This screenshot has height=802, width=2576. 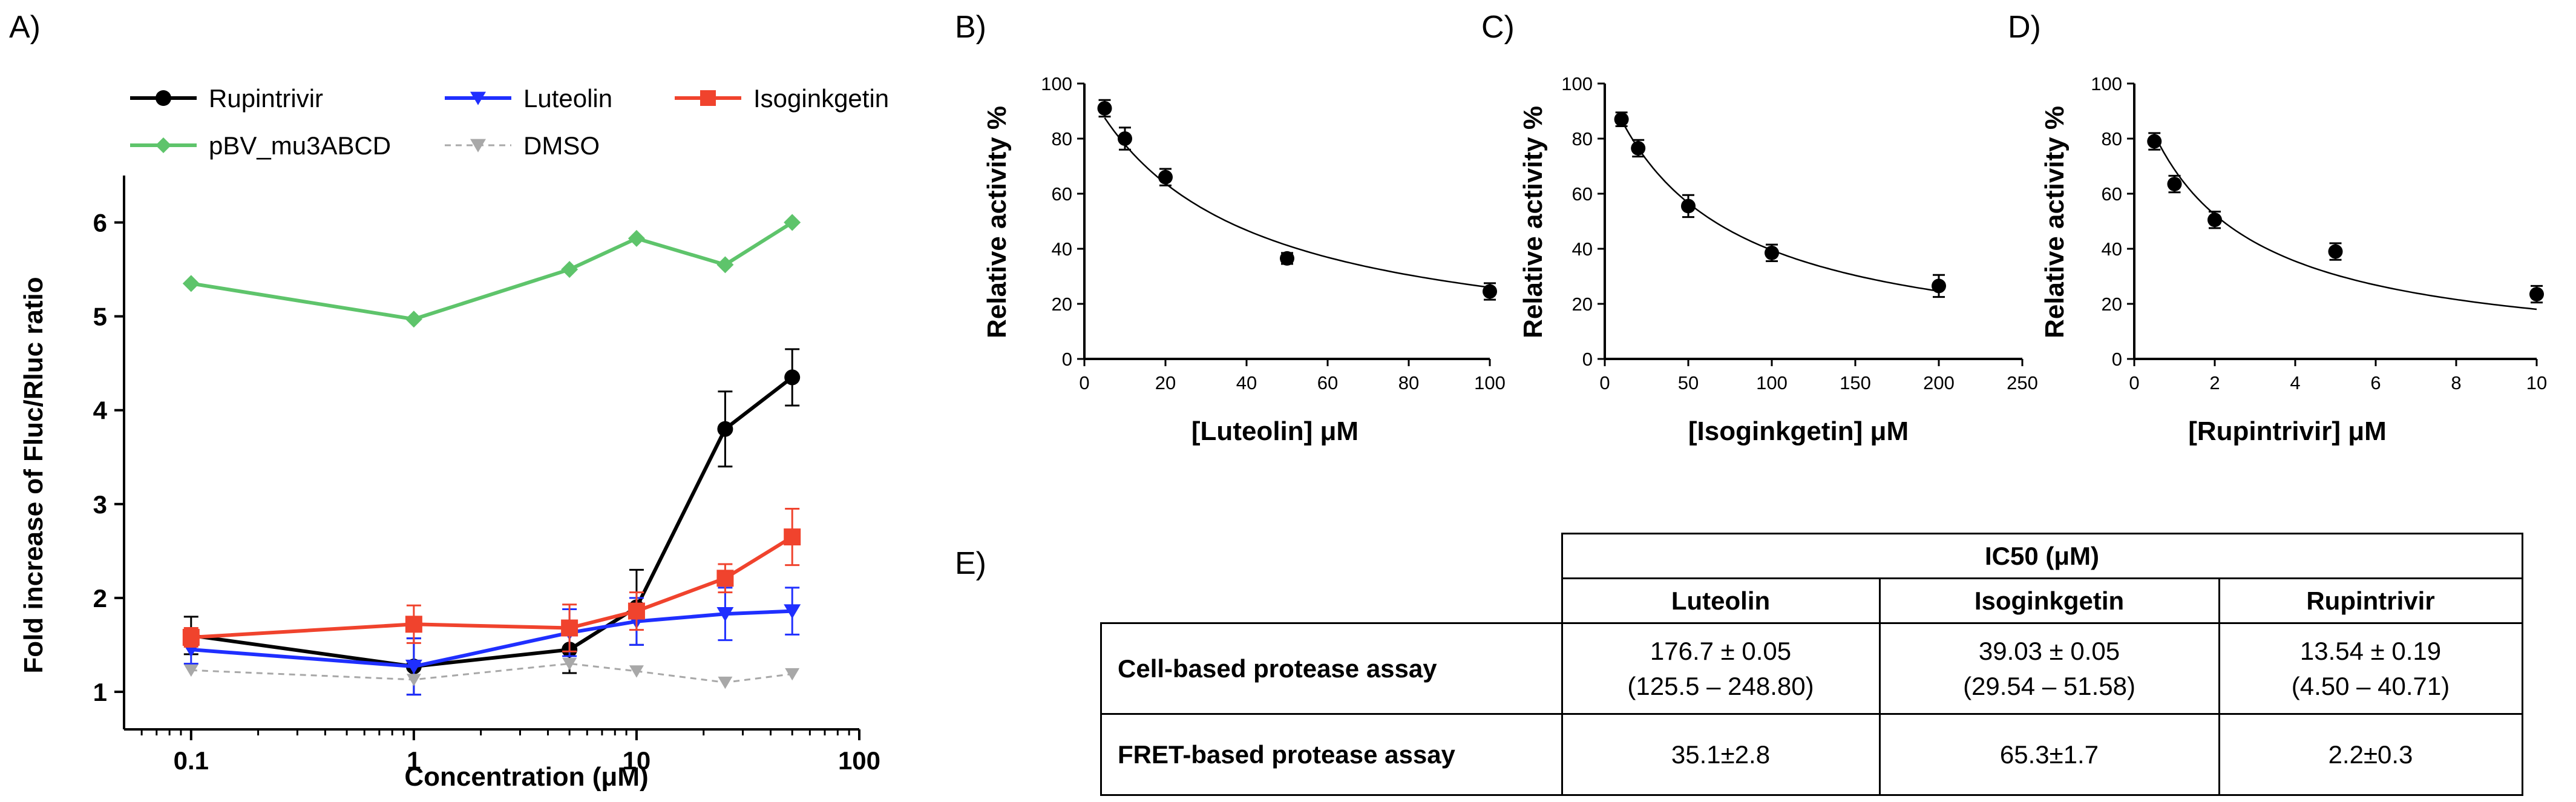 I want to click on table-col-header: Rupintrivir, so click(x=2370, y=600).